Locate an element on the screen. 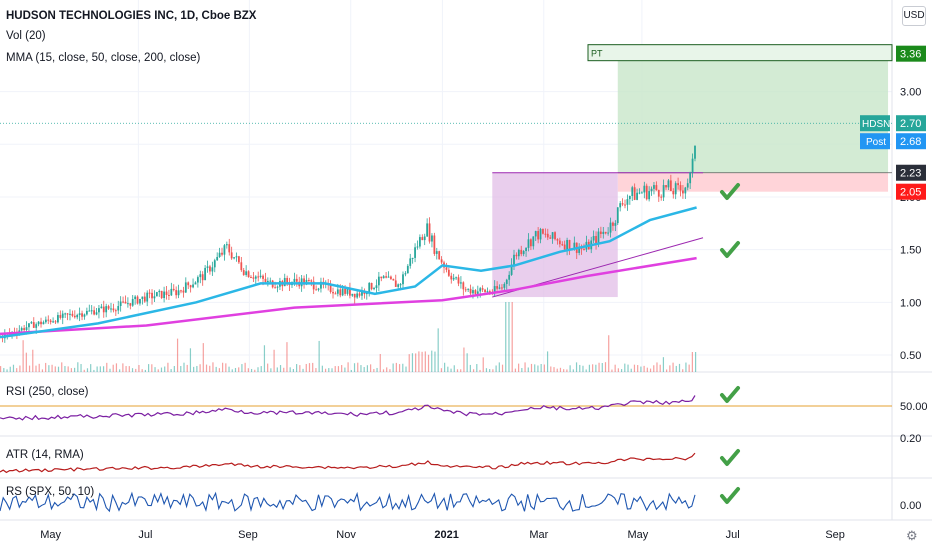 This screenshot has height=555, width=932. rs-legend: RS (SPX, 50, 10) is located at coordinates (50, 492).